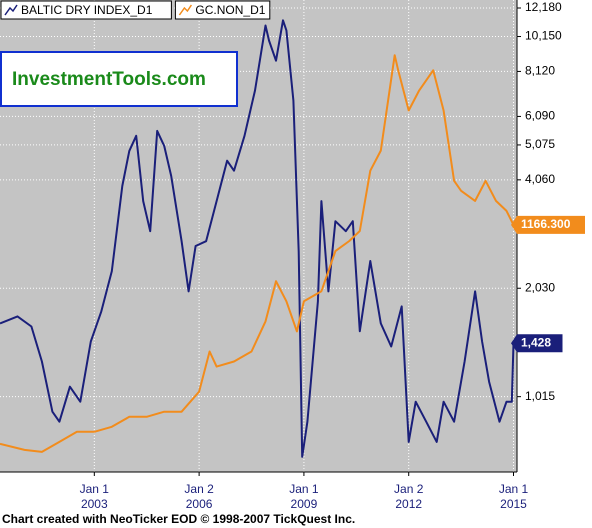 The image size is (592, 528). I want to click on x-tick-label: Jan 2 2012, so click(409, 496).